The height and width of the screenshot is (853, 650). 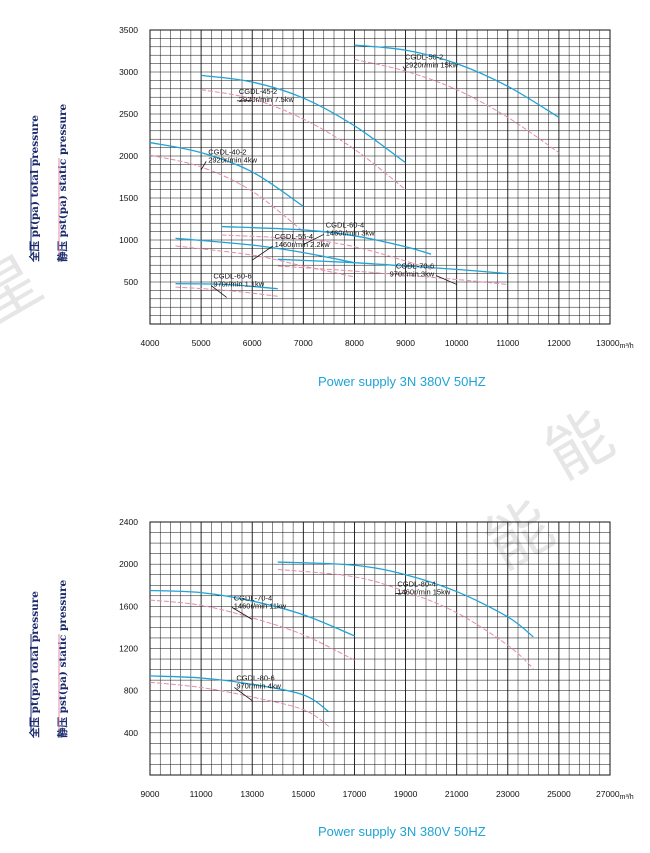 I want to click on chart-2-y-ticks: 400 800 1200 1600 2000 2400, so click(x=128, y=627).